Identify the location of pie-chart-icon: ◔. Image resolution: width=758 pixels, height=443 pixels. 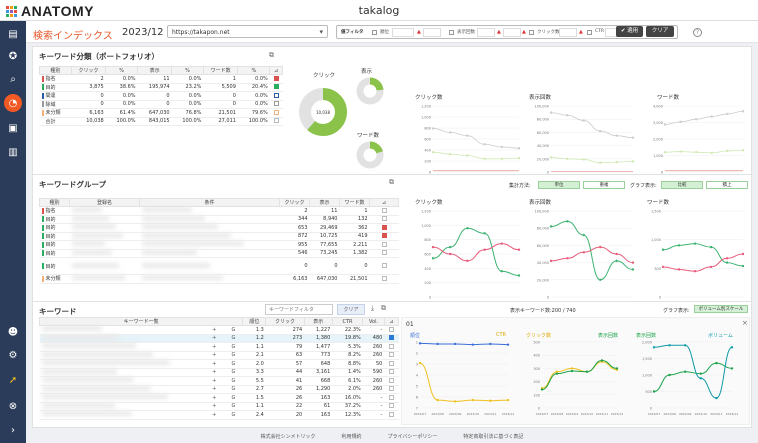
(13, 103).